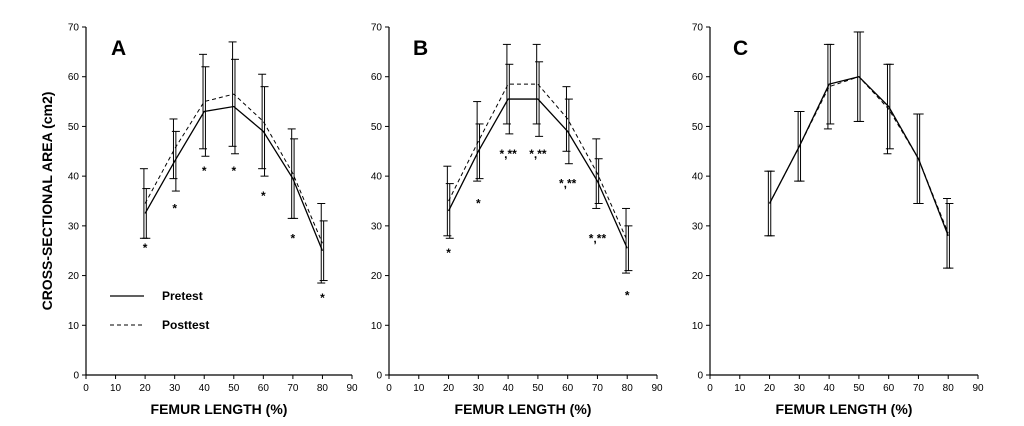 This screenshot has width=1024, height=426. What do you see at coordinates (159, 310) in the screenshot?
I see `legend: Pretest Posttest` at bounding box center [159, 310].